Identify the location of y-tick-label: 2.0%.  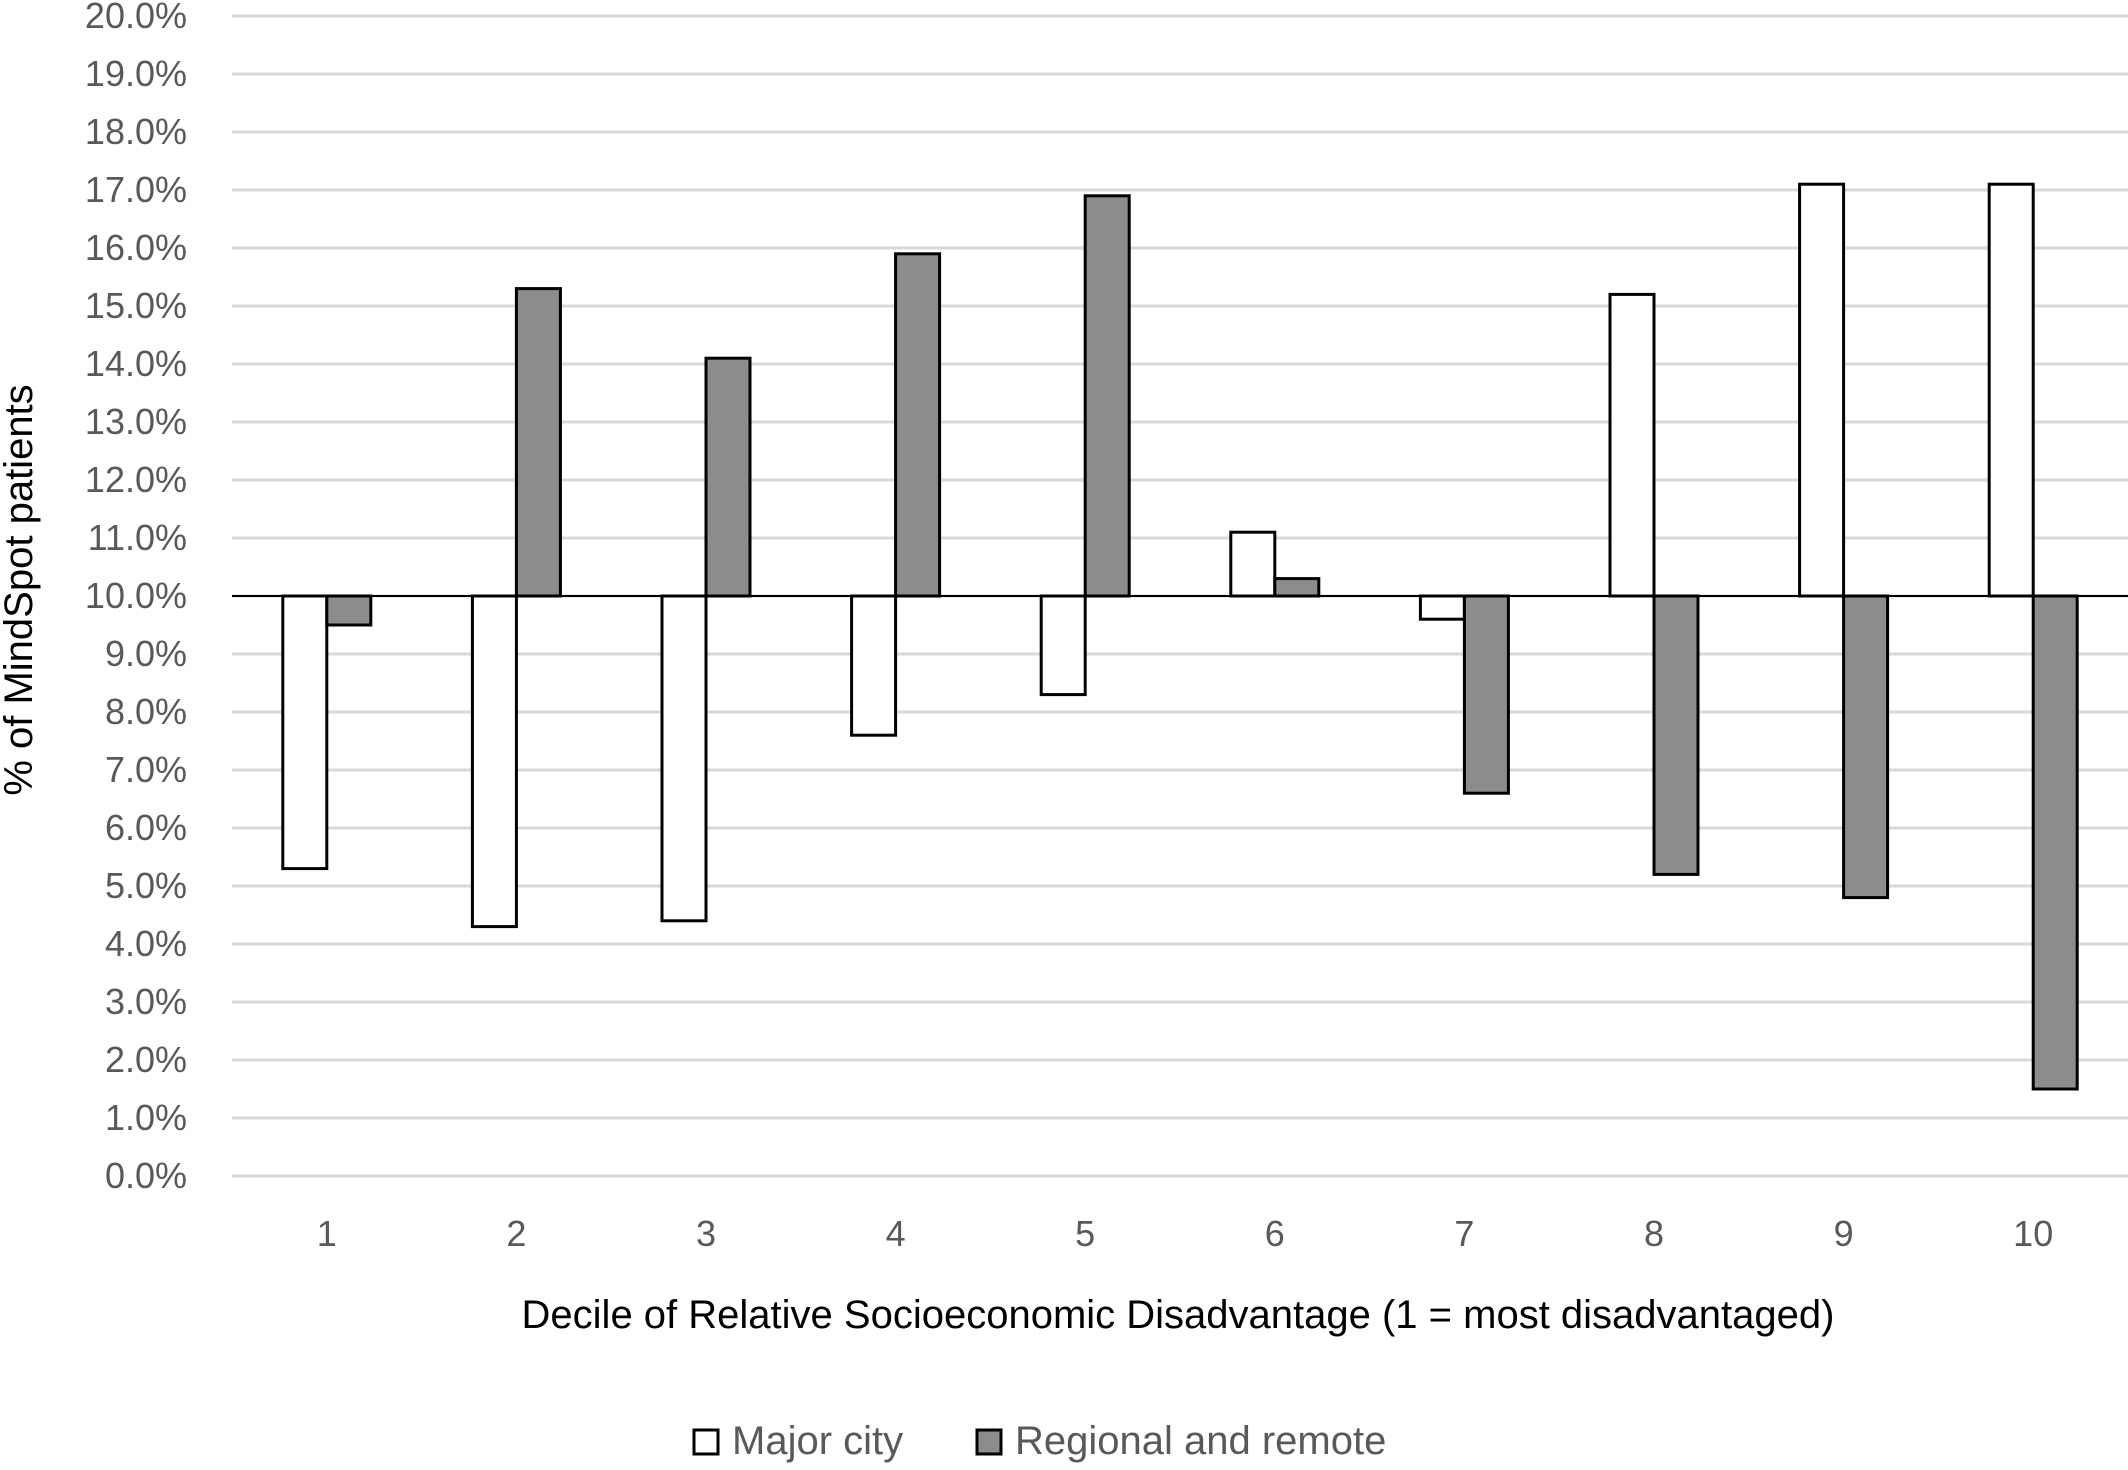
(146, 1059).